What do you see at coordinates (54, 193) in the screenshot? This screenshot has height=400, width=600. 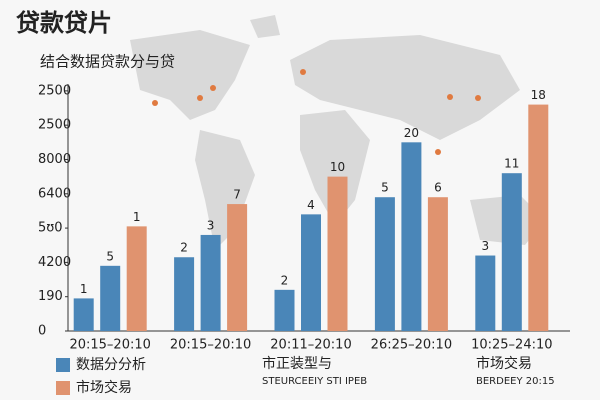 I see `y-tick-label: 6400` at bounding box center [54, 193].